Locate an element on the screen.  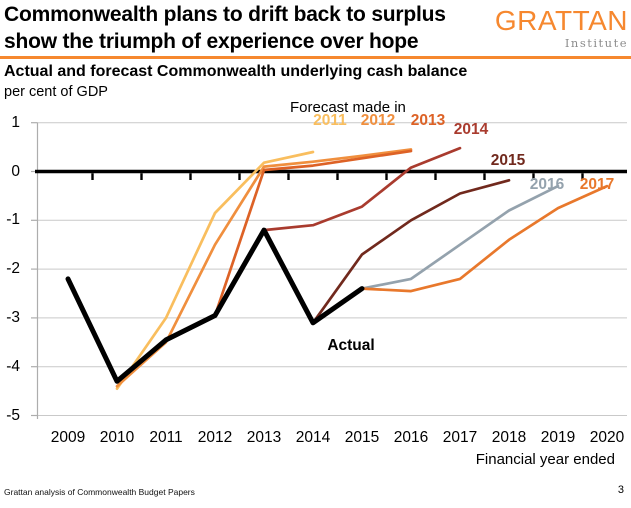
series-line-2016 is located at coordinates (460, 237).